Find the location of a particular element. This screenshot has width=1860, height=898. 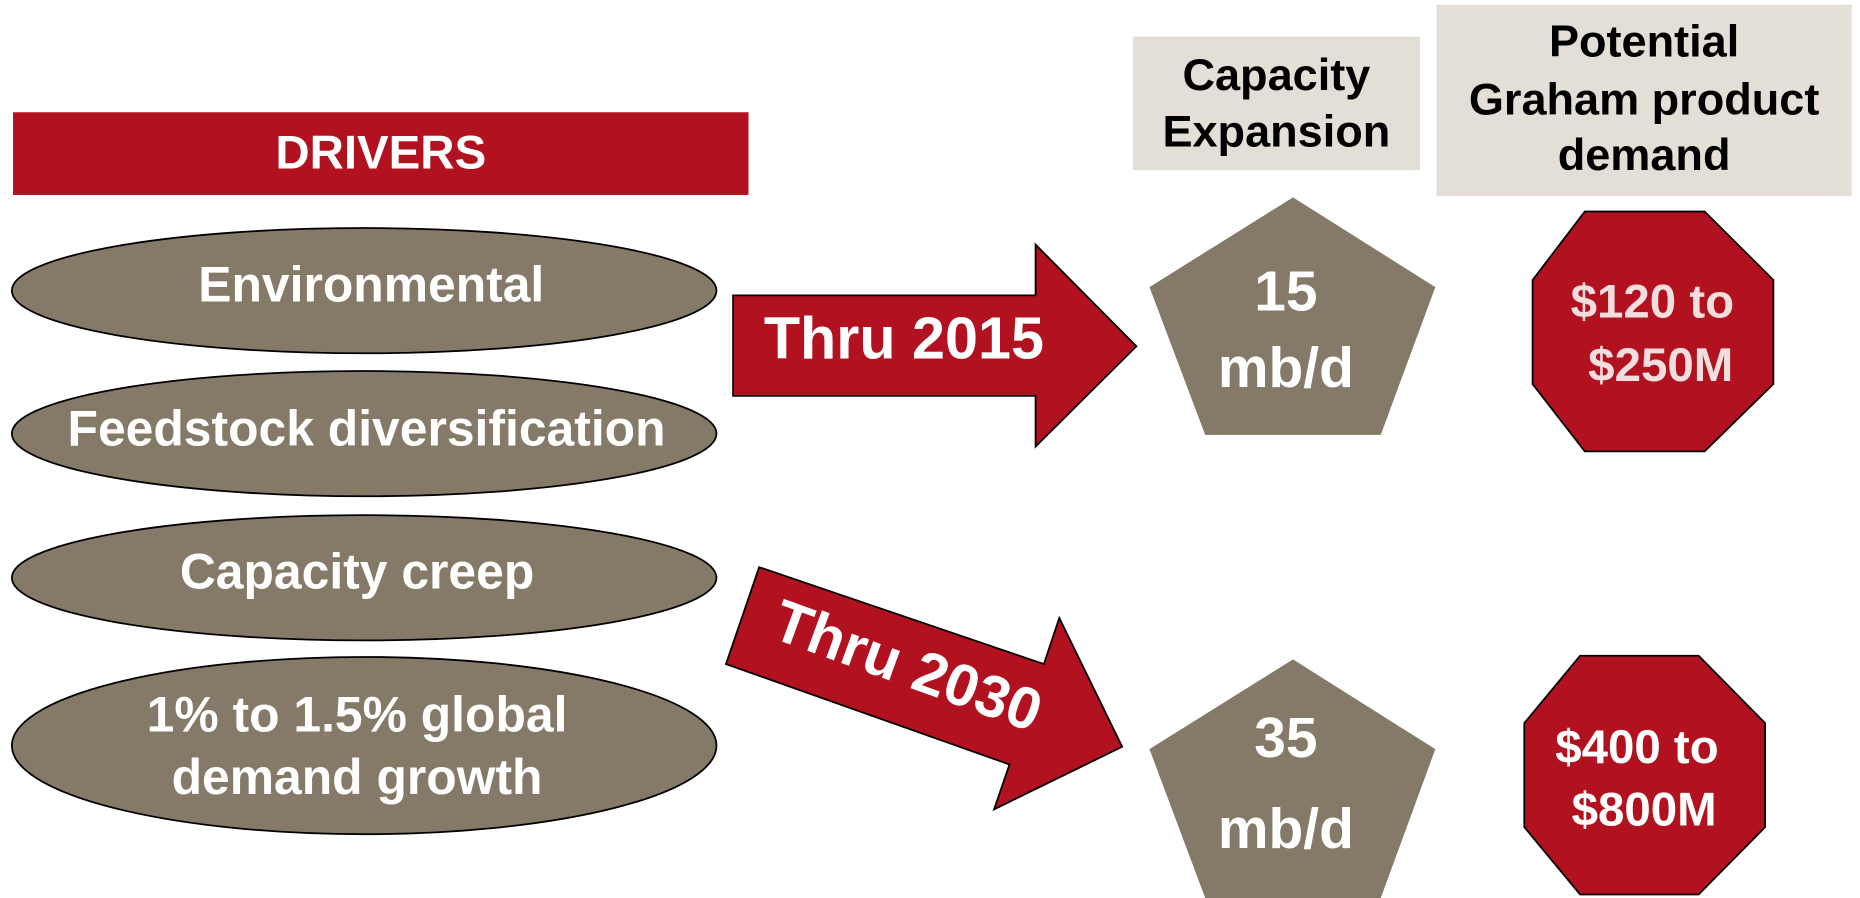

capacity-value: 15 is located at coordinates (1285, 291).